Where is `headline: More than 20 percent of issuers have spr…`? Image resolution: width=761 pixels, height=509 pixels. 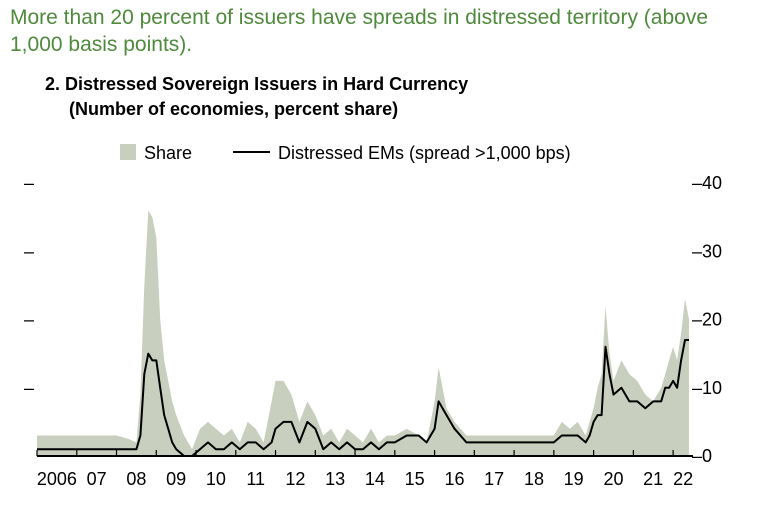
headline: More than 20 percent of issuers have spr… is located at coordinates (359, 31).